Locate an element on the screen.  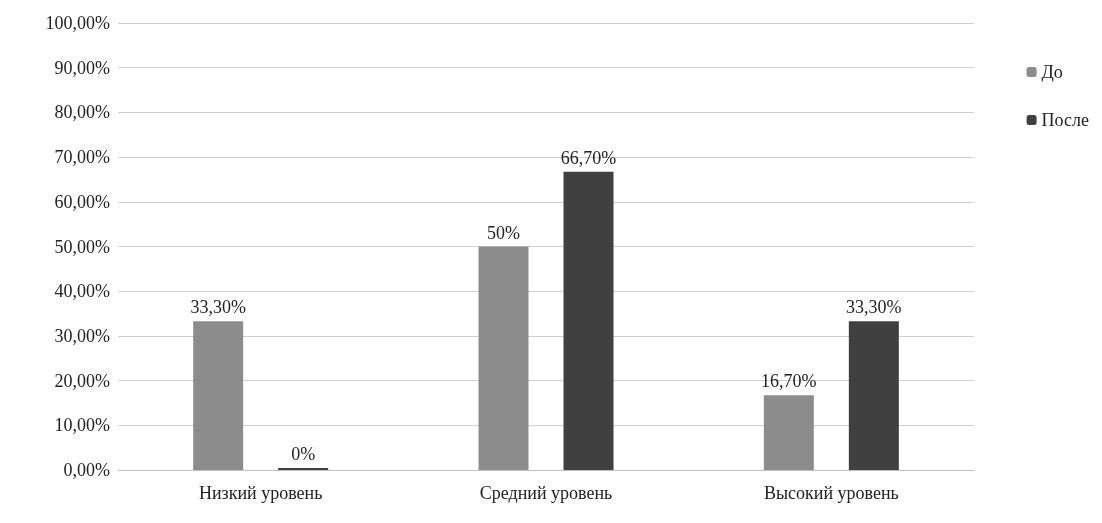
y-tick-label: 30,00% is located at coordinates (82, 335).